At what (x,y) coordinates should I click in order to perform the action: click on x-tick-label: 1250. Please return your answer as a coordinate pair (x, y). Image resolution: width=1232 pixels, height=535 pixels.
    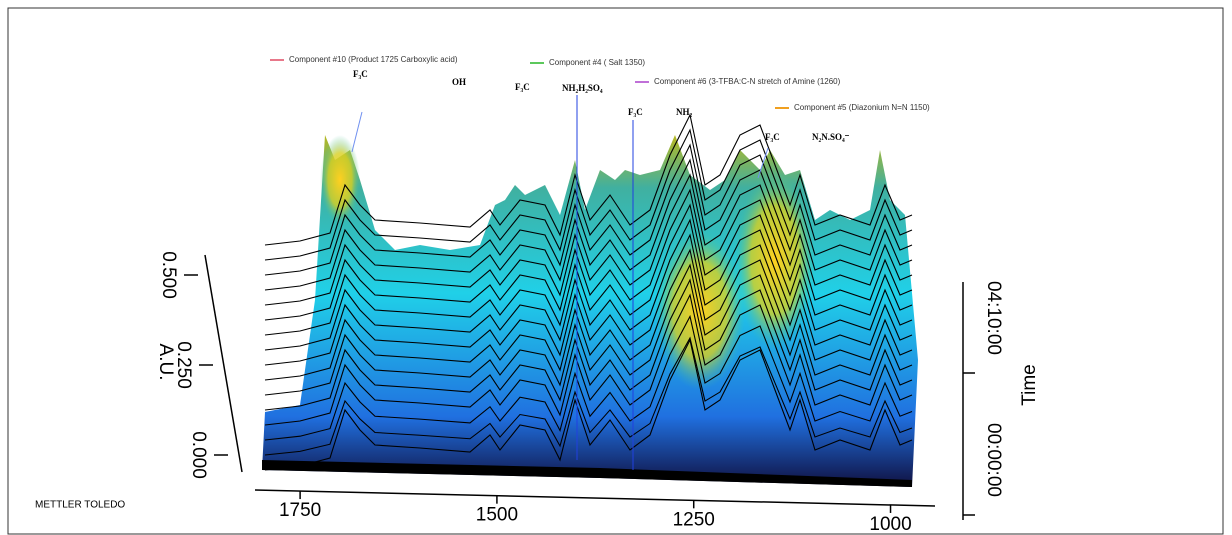
    Looking at the image, I should click on (694, 519).